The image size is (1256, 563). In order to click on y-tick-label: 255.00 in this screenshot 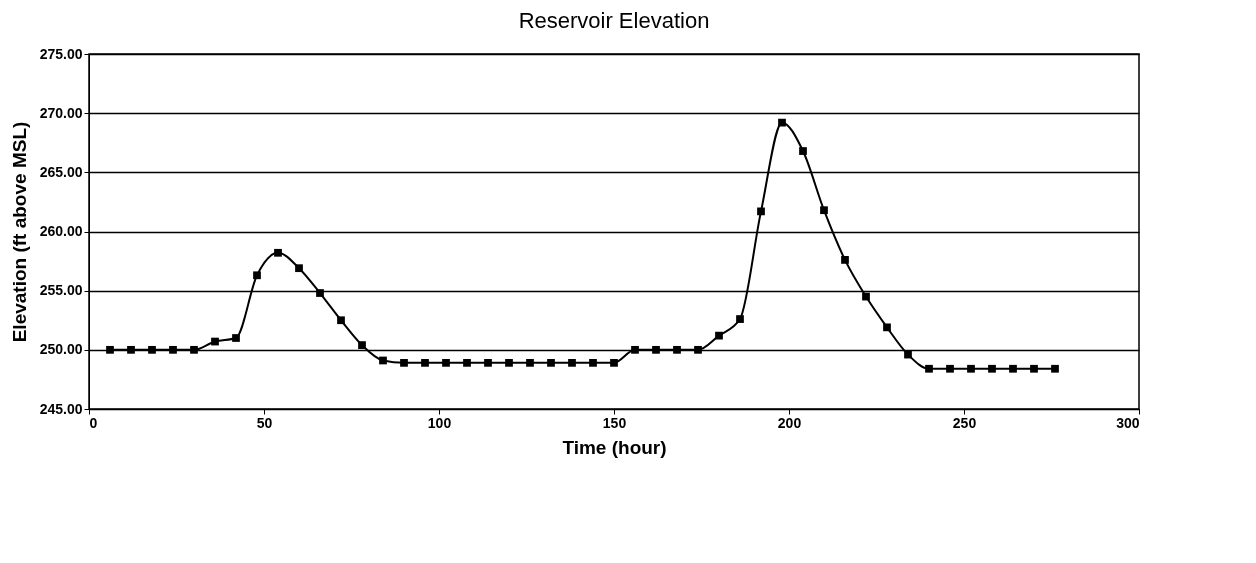, I will do `click(61, 290)`.